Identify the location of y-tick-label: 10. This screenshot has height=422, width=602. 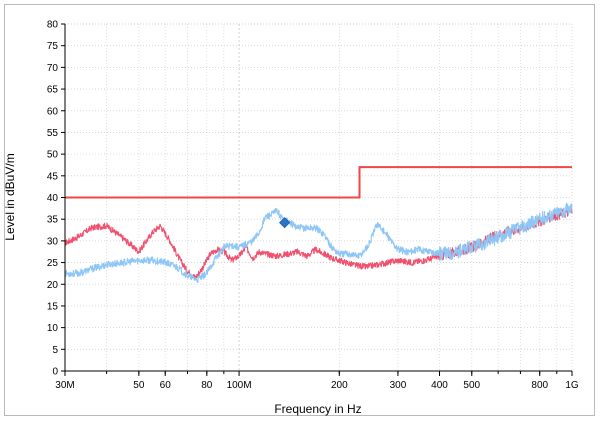
(53, 328).